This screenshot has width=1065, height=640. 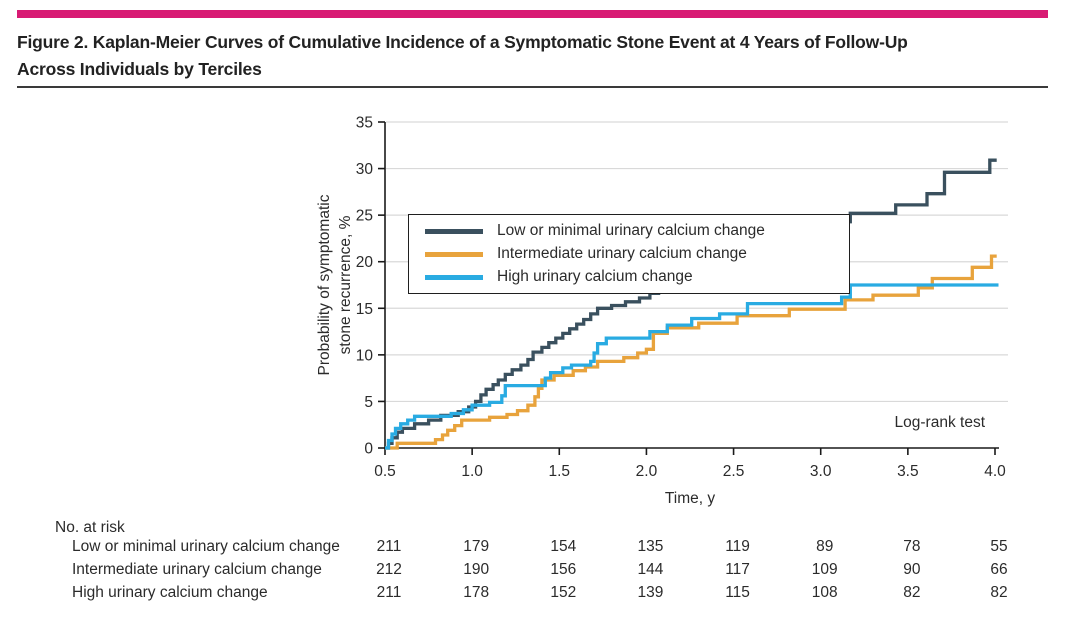 I want to click on risk-count-r0-c7: 55, so click(x=999, y=546).